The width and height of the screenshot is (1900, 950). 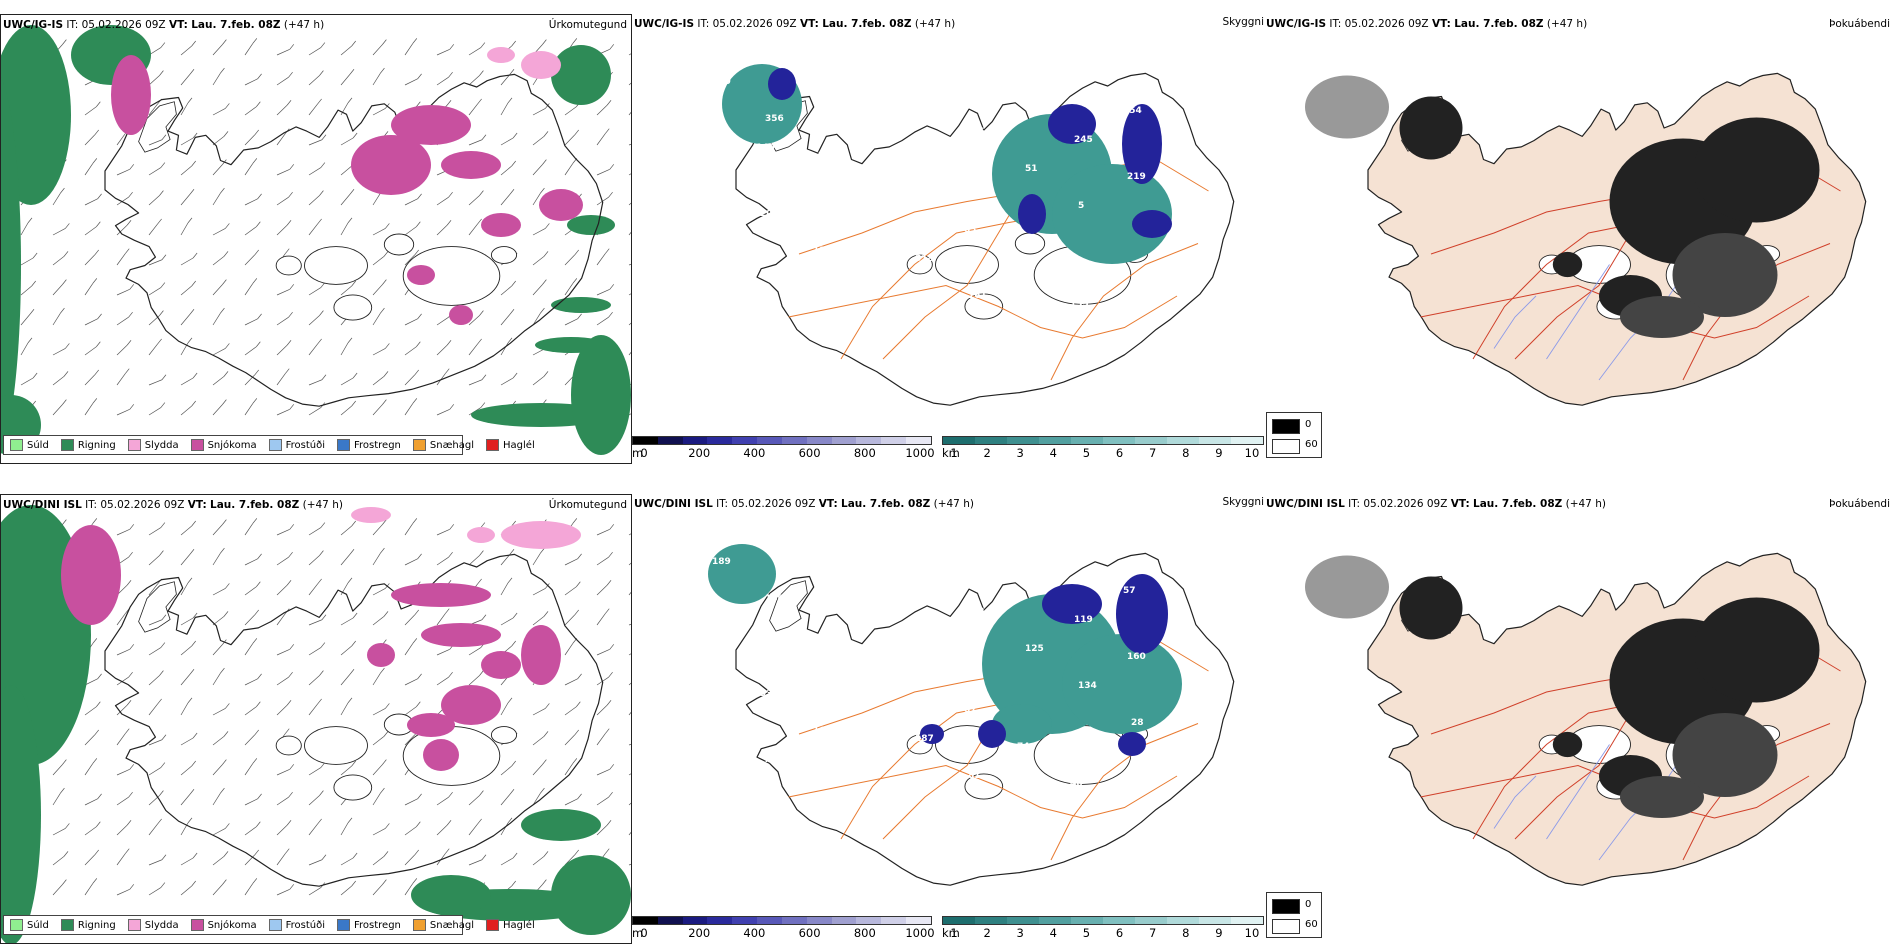 I want to click on model-name: UWC/IG-IS, so click(x=33, y=25).